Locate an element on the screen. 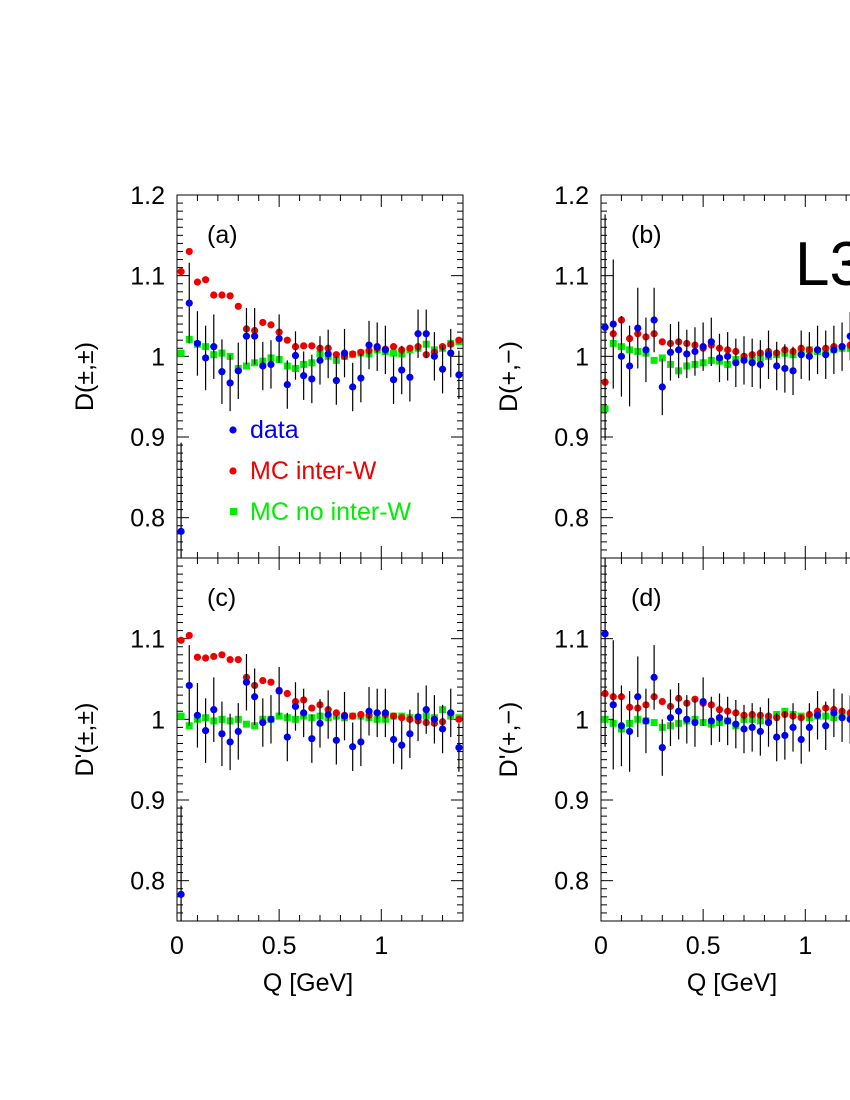 The width and height of the screenshot is (850, 1100). panel-b: 0.8 0.9 1 1.1 1.2 D(+,−) (b) is located at coordinates (672, 370).